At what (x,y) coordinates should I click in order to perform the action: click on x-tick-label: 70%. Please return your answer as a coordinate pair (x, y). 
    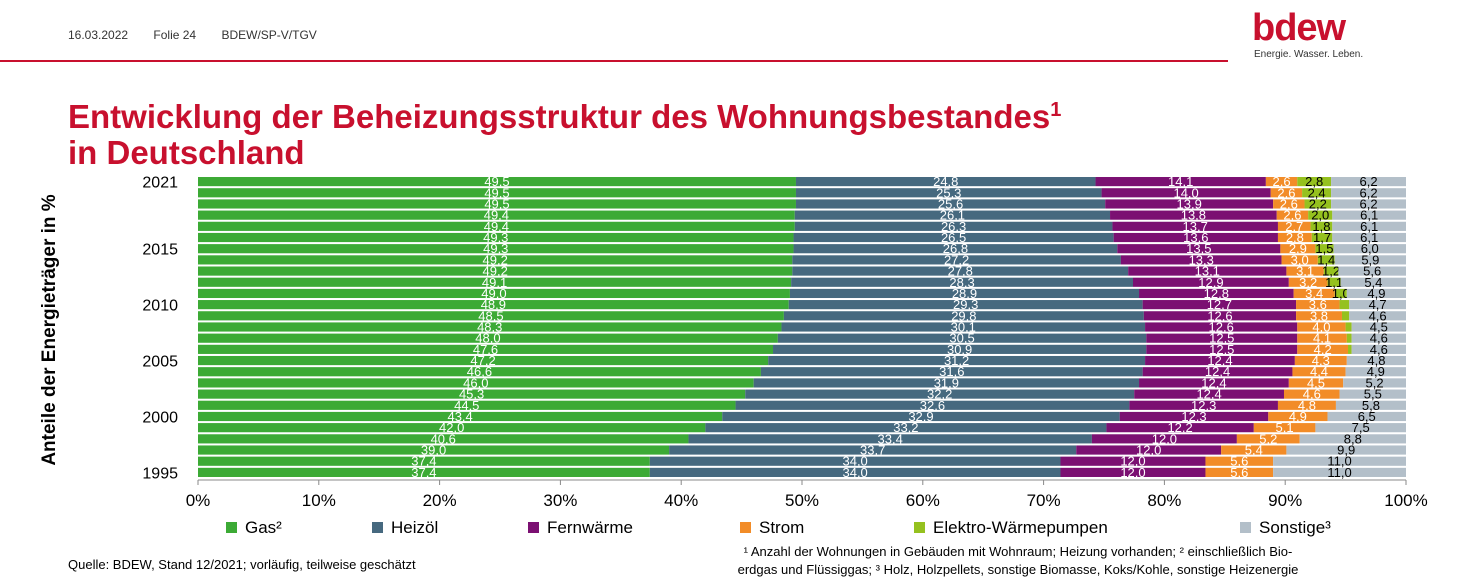
    Looking at the image, I should click on (1044, 500).